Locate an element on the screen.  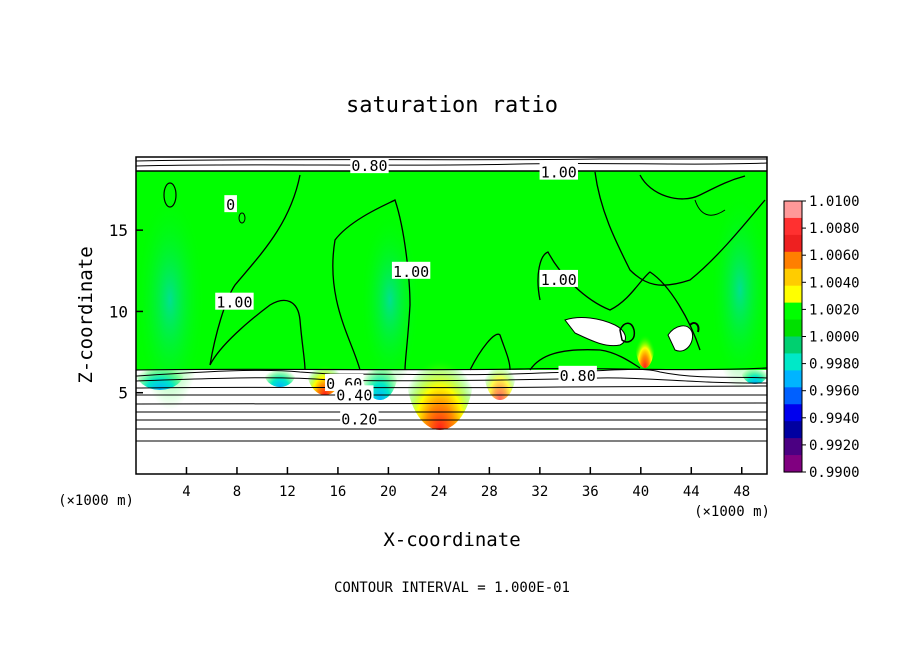
x-tick-label: 8 is located at coordinates (237, 492).